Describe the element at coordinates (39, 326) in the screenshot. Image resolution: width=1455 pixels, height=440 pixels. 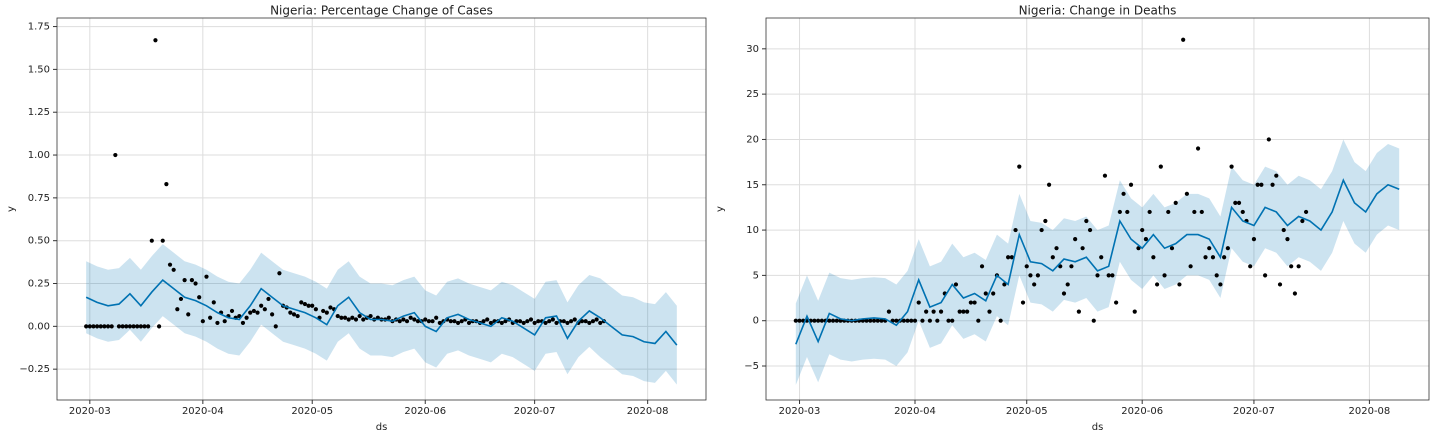
I see `y-tick-label: 0.00` at that location.